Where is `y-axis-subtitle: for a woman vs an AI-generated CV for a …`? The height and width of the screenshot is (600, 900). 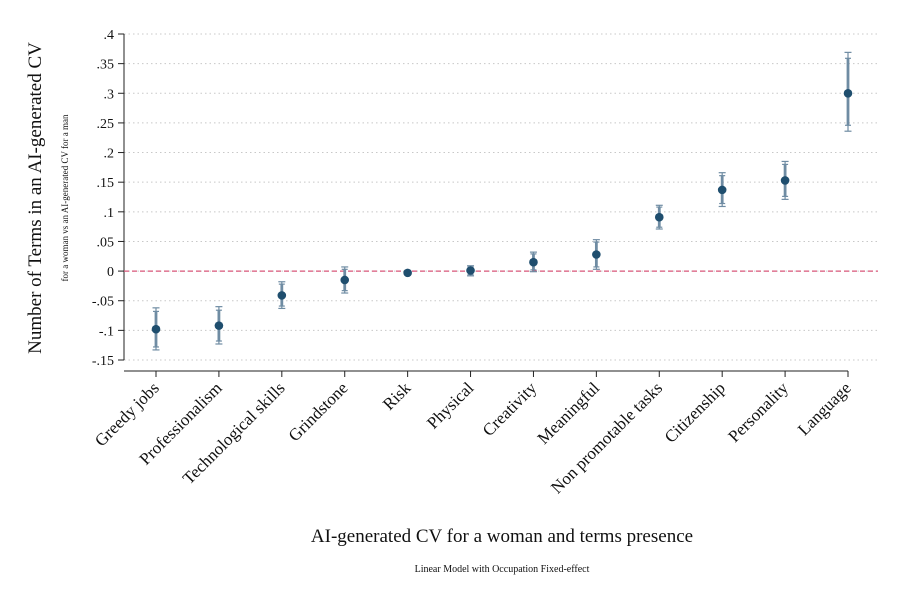
y-axis-subtitle: for a woman vs an AI-generated CV for a … is located at coordinates (65, 198).